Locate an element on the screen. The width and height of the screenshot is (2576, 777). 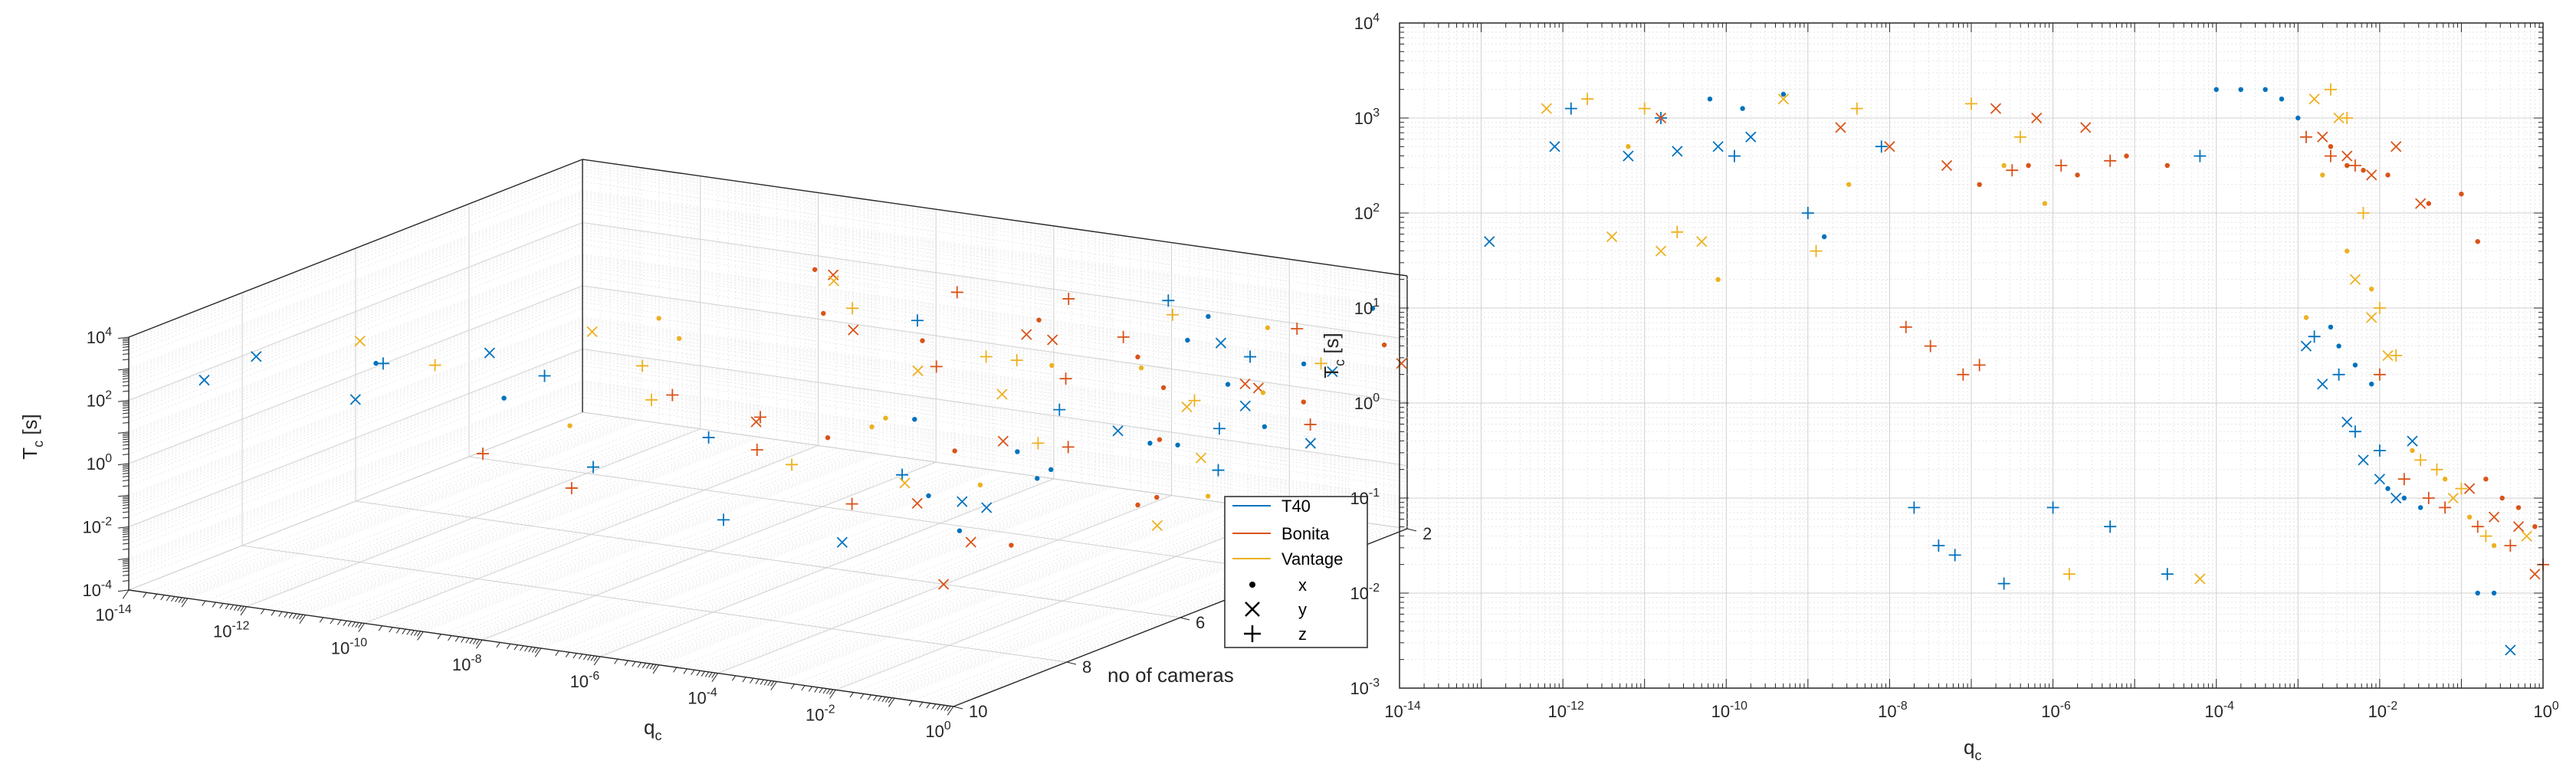
y2-tick-label: 10³ is located at coordinates (1367, 117).